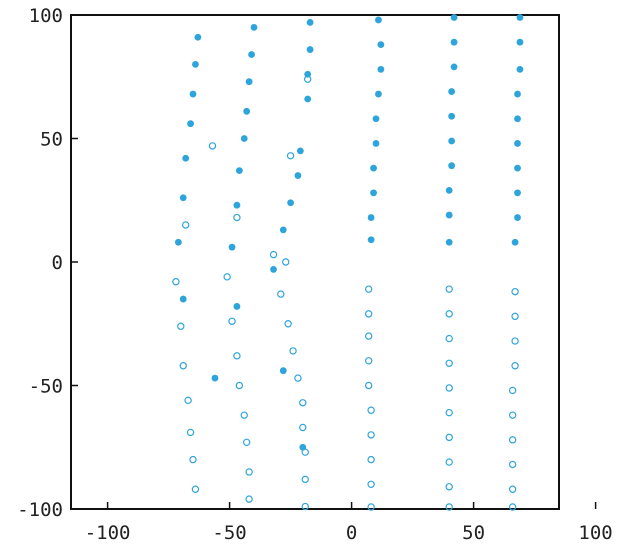  Describe the element at coordinates (40, 510) in the screenshot. I see `y-tick-label: -100` at that location.